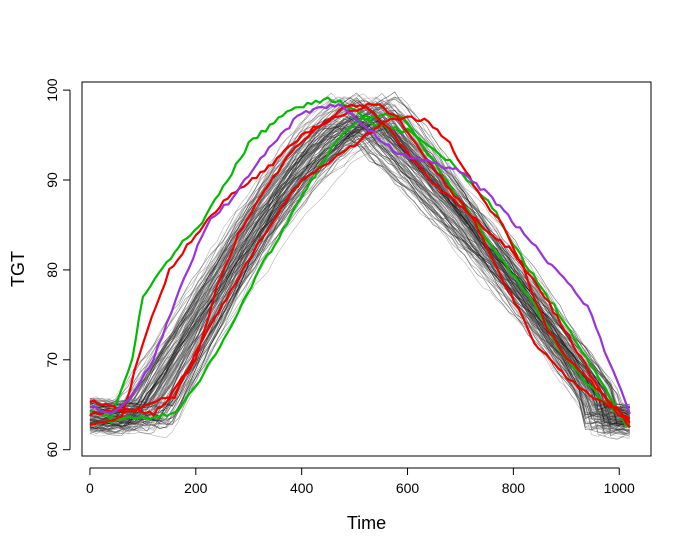  What do you see at coordinates (408, 488) in the screenshot?
I see `x-tick-label: 600` at bounding box center [408, 488].